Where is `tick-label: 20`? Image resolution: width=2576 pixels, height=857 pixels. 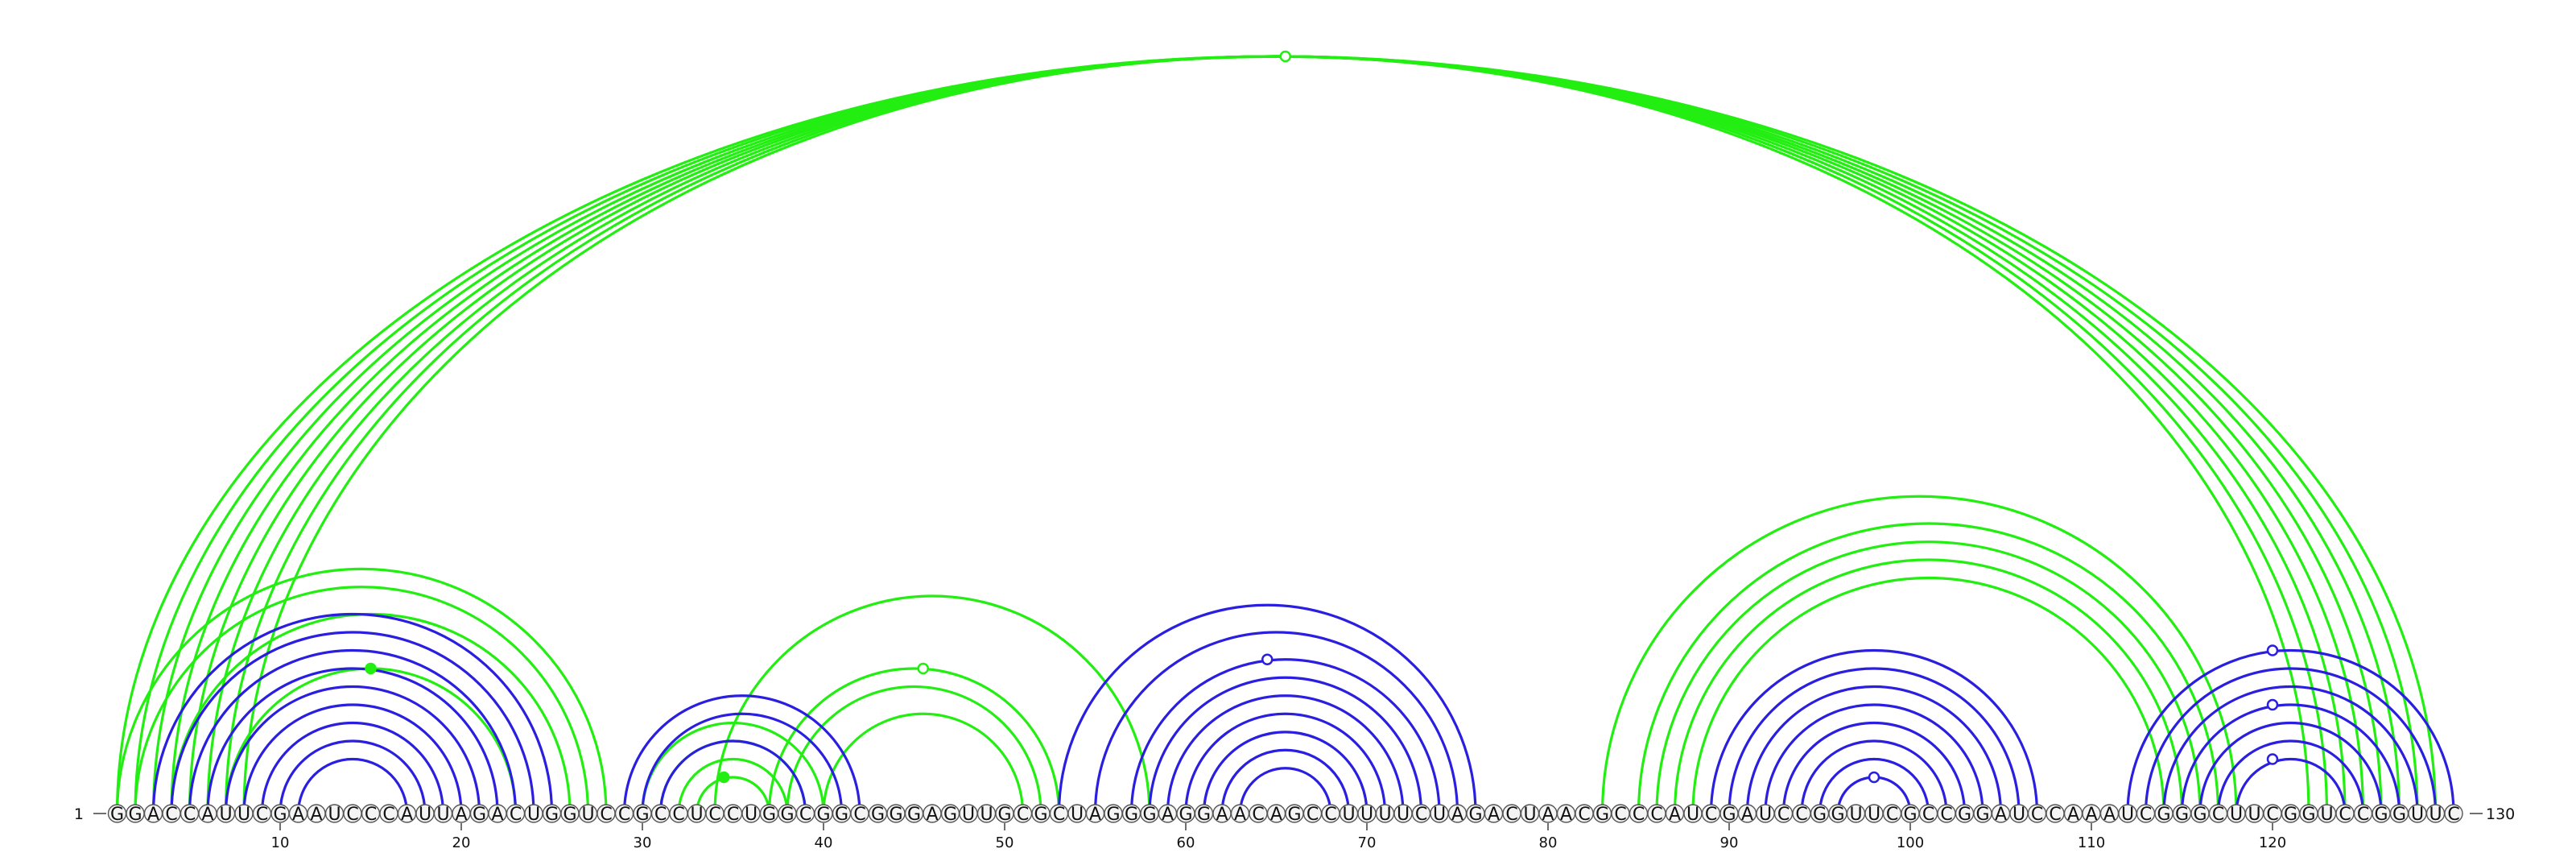 tick-label: 20 is located at coordinates (462, 843).